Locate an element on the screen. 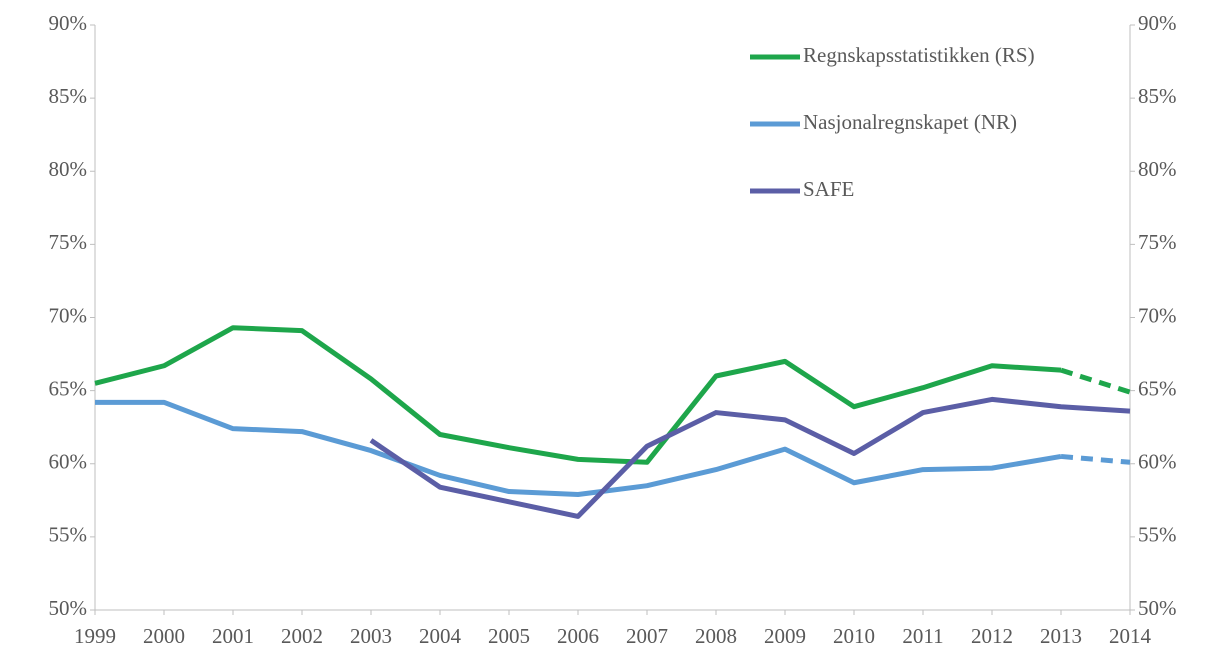 The width and height of the screenshot is (1207, 652). x-tick-label: 2002 is located at coordinates (302, 636).